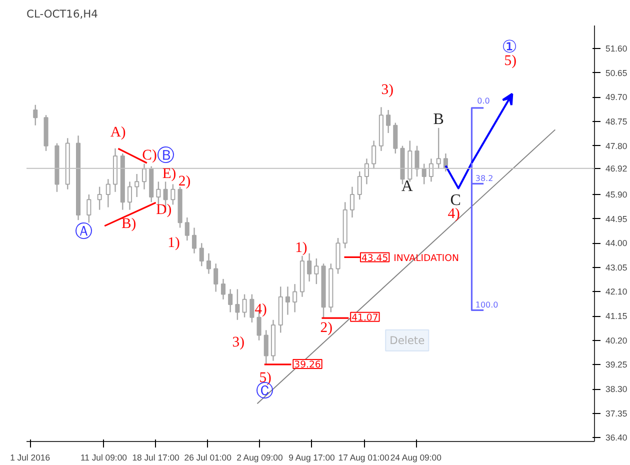  Describe the element at coordinates (312, 457) in the screenshot. I see `x-tick-label: 9 Aug 17:00` at that location.